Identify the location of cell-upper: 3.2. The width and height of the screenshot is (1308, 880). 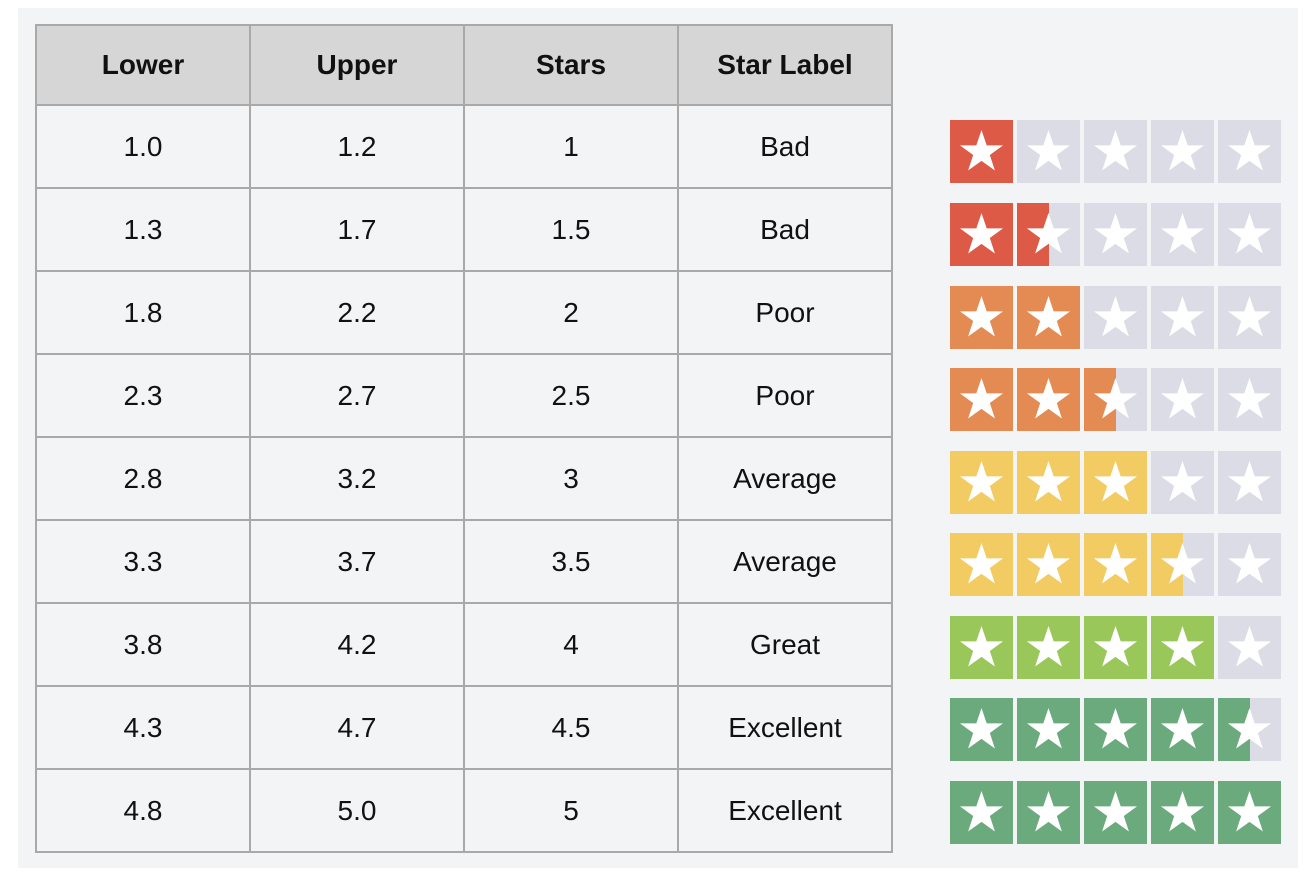
(357, 478).